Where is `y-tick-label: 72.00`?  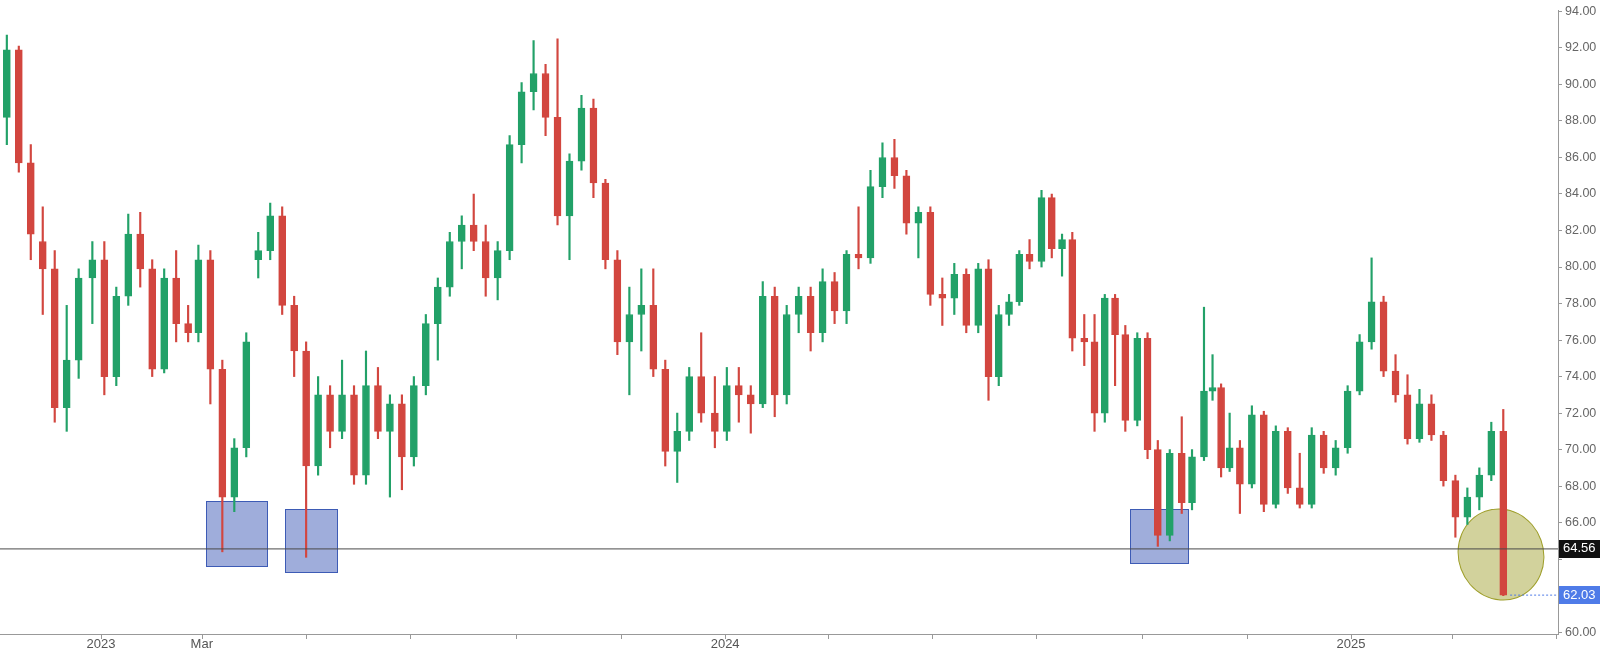 y-tick-label: 72.00 is located at coordinates (1581, 412).